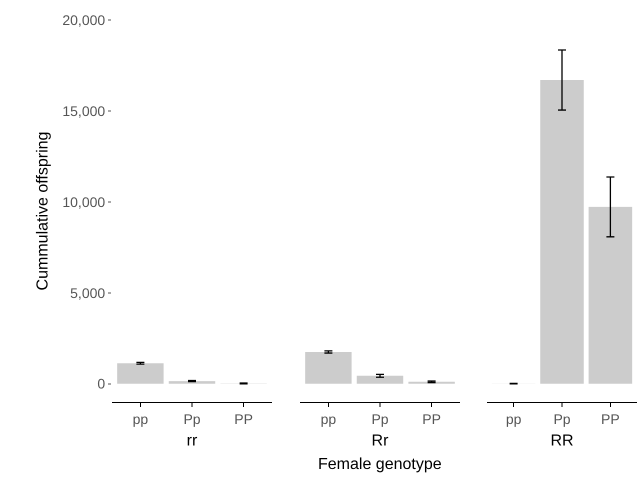 Image resolution: width=637 pixels, height=503 pixels. Describe the element at coordinates (101, 384) in the screenshot. I see `y-tick-label: 0` at that location.